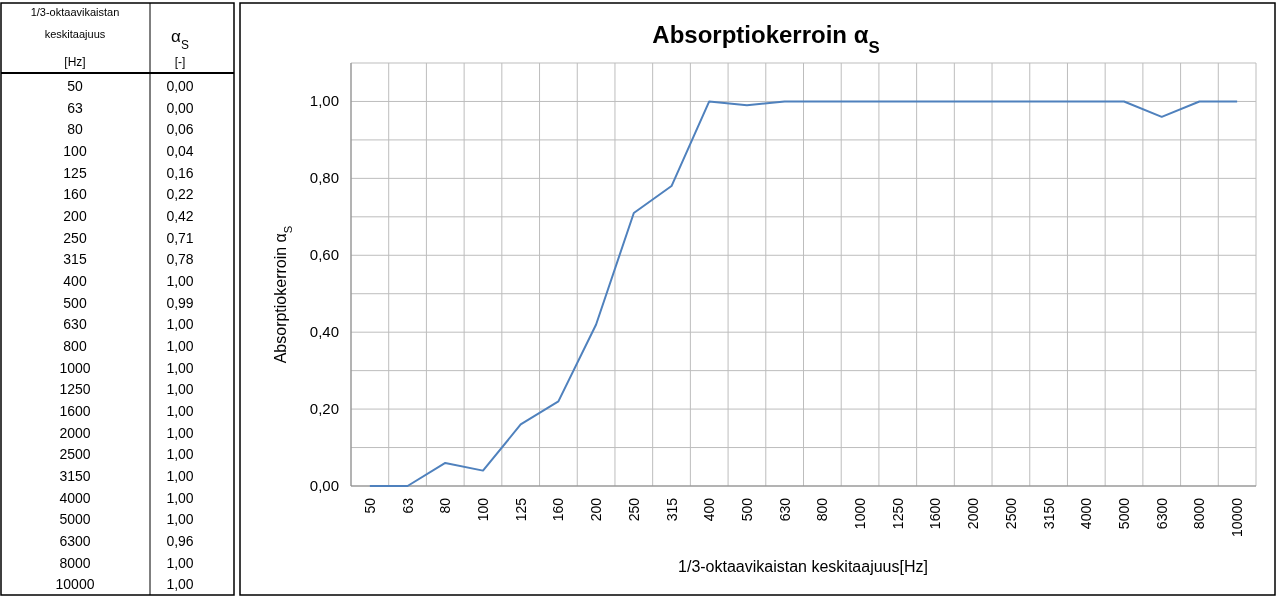 This screenshot has width=1280, height=600. What do you see at coordinates (75, 345) in the screenshot?
I see `category-label: 800` at bounding box center [75, 345].